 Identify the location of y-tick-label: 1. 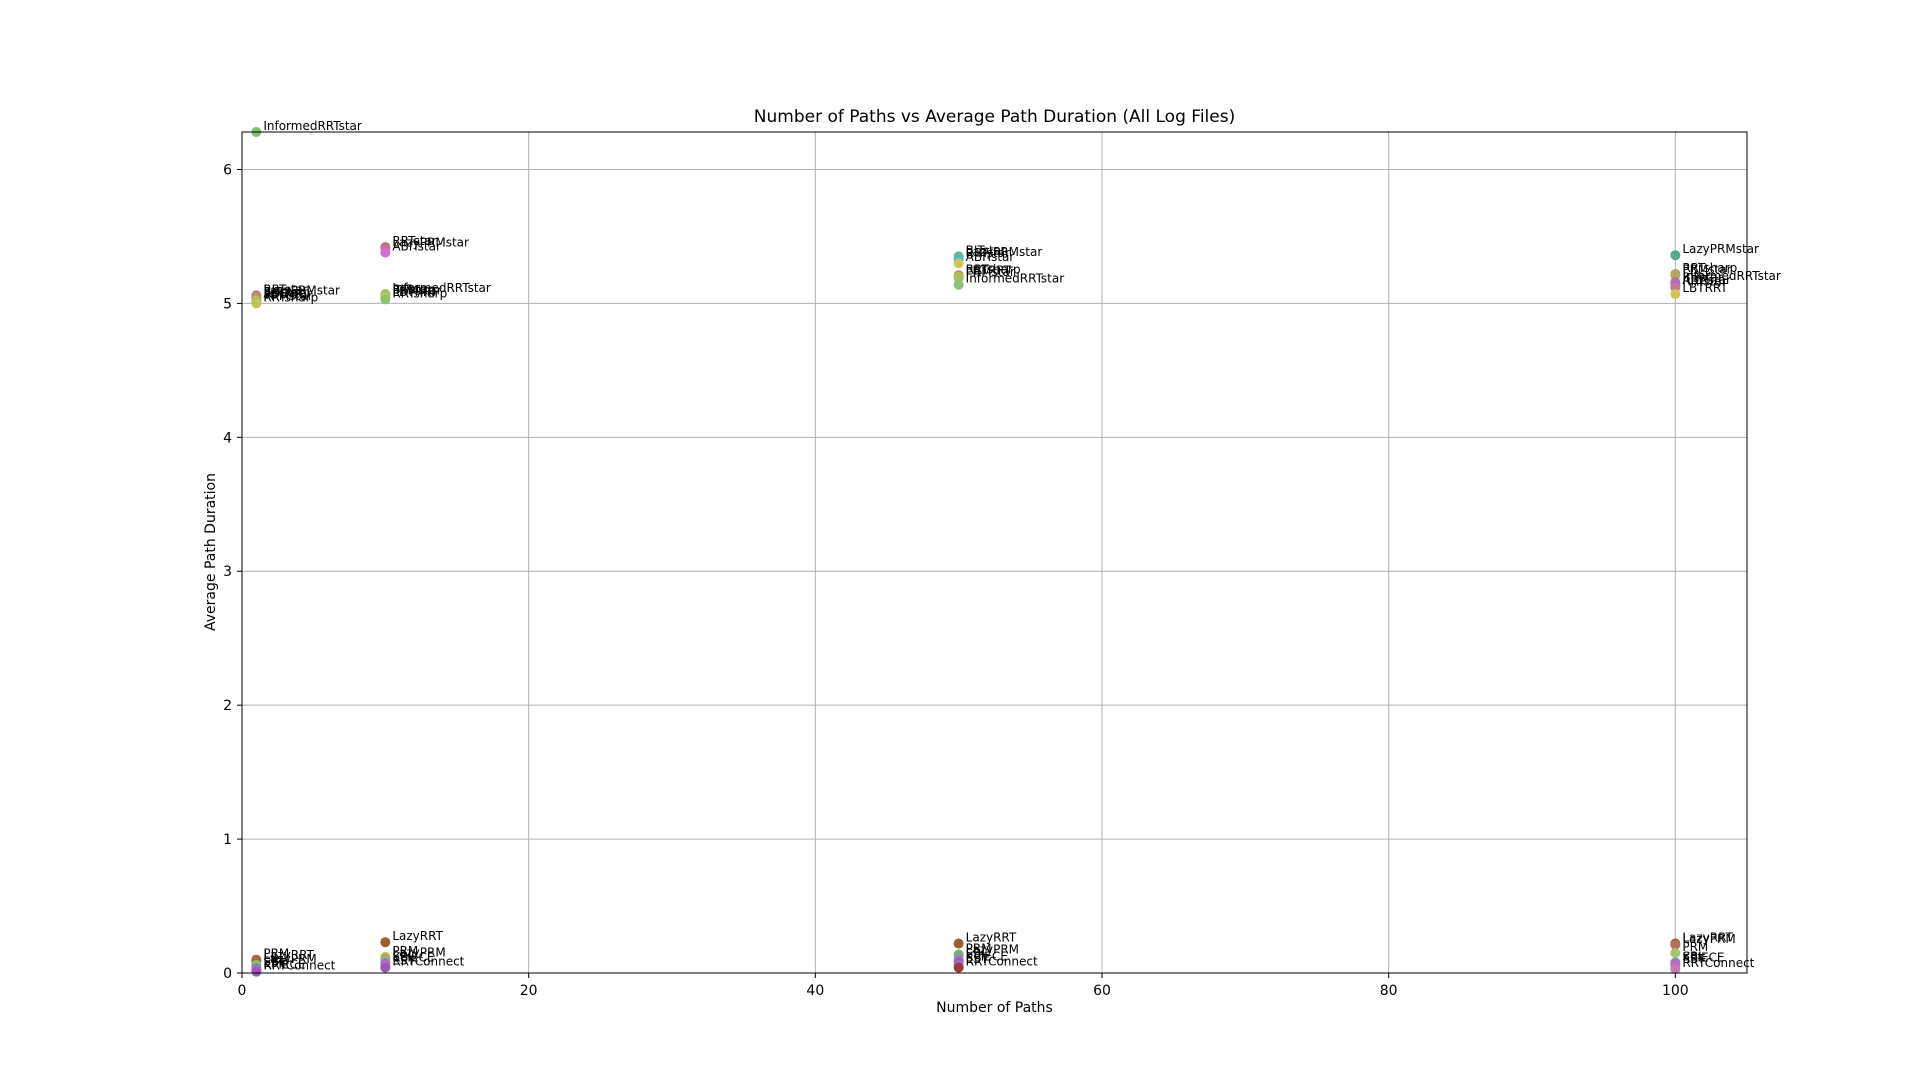
(227, 840).